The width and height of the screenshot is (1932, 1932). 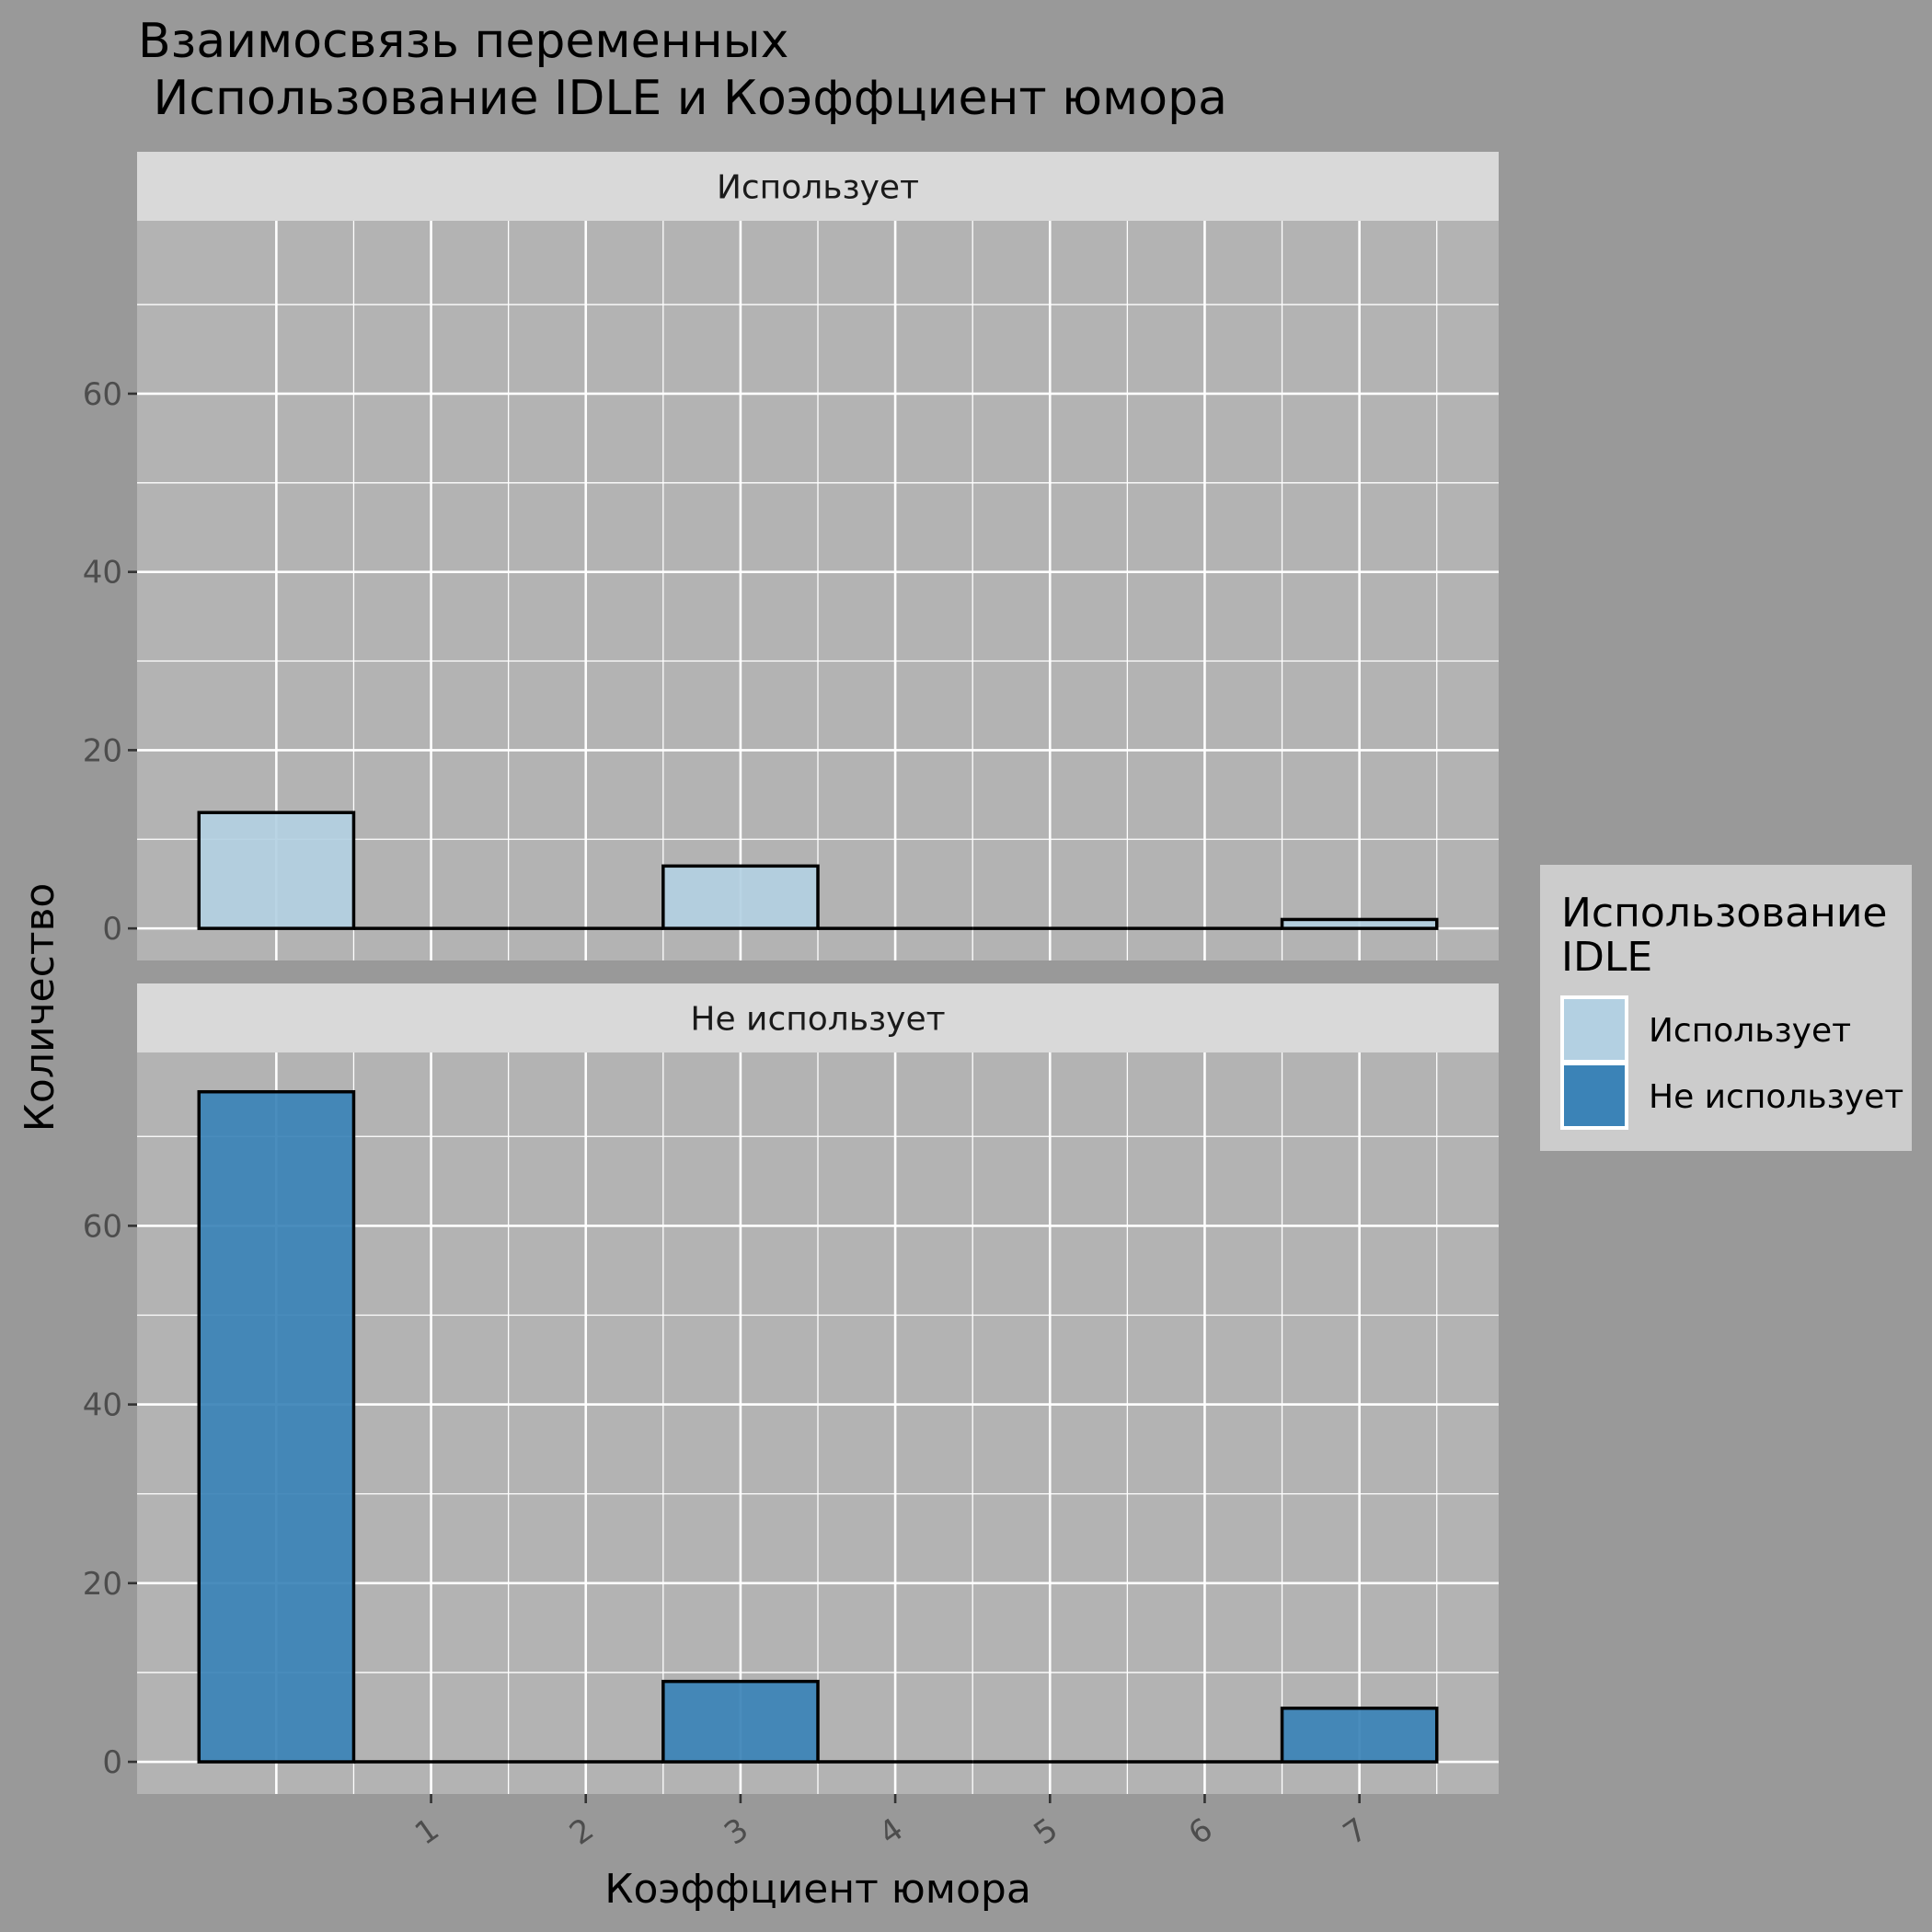 What do you see at coordinates (1750, 1031) in the screenshot?
I see `legend-label-uses: Использует` at bounding box center [1750, 1031].